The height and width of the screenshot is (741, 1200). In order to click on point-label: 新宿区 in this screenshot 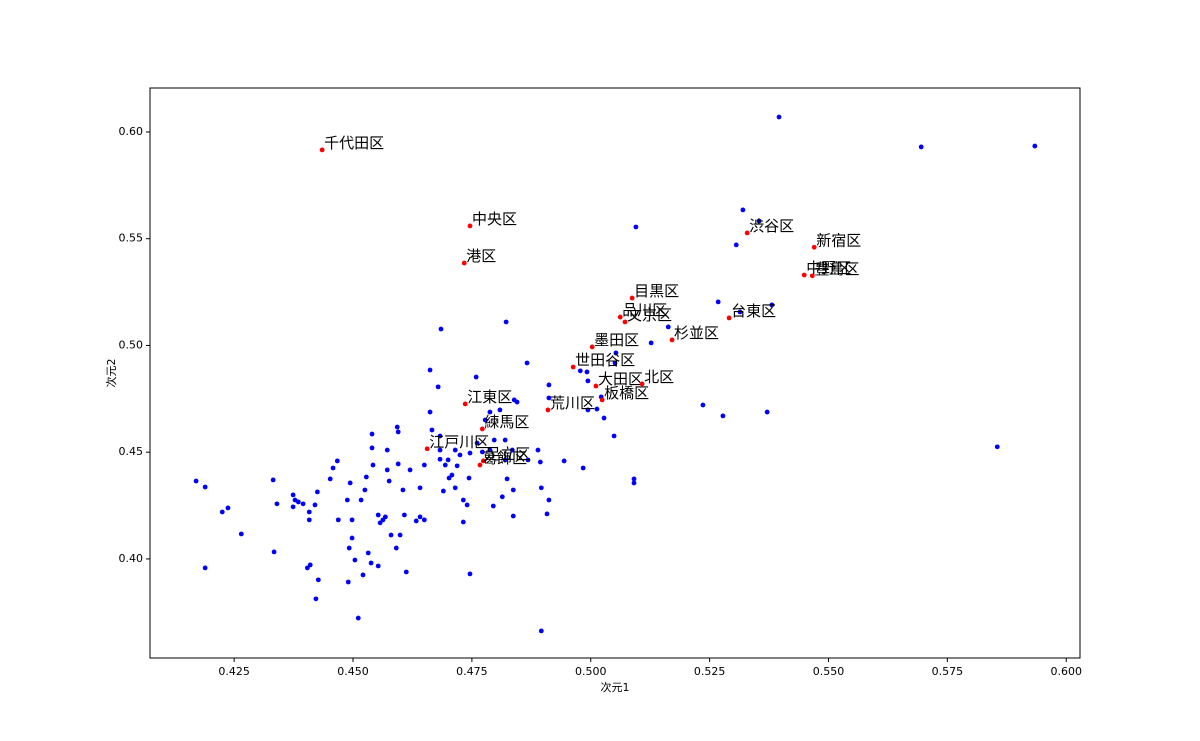, I will do `click(838, 240)`.